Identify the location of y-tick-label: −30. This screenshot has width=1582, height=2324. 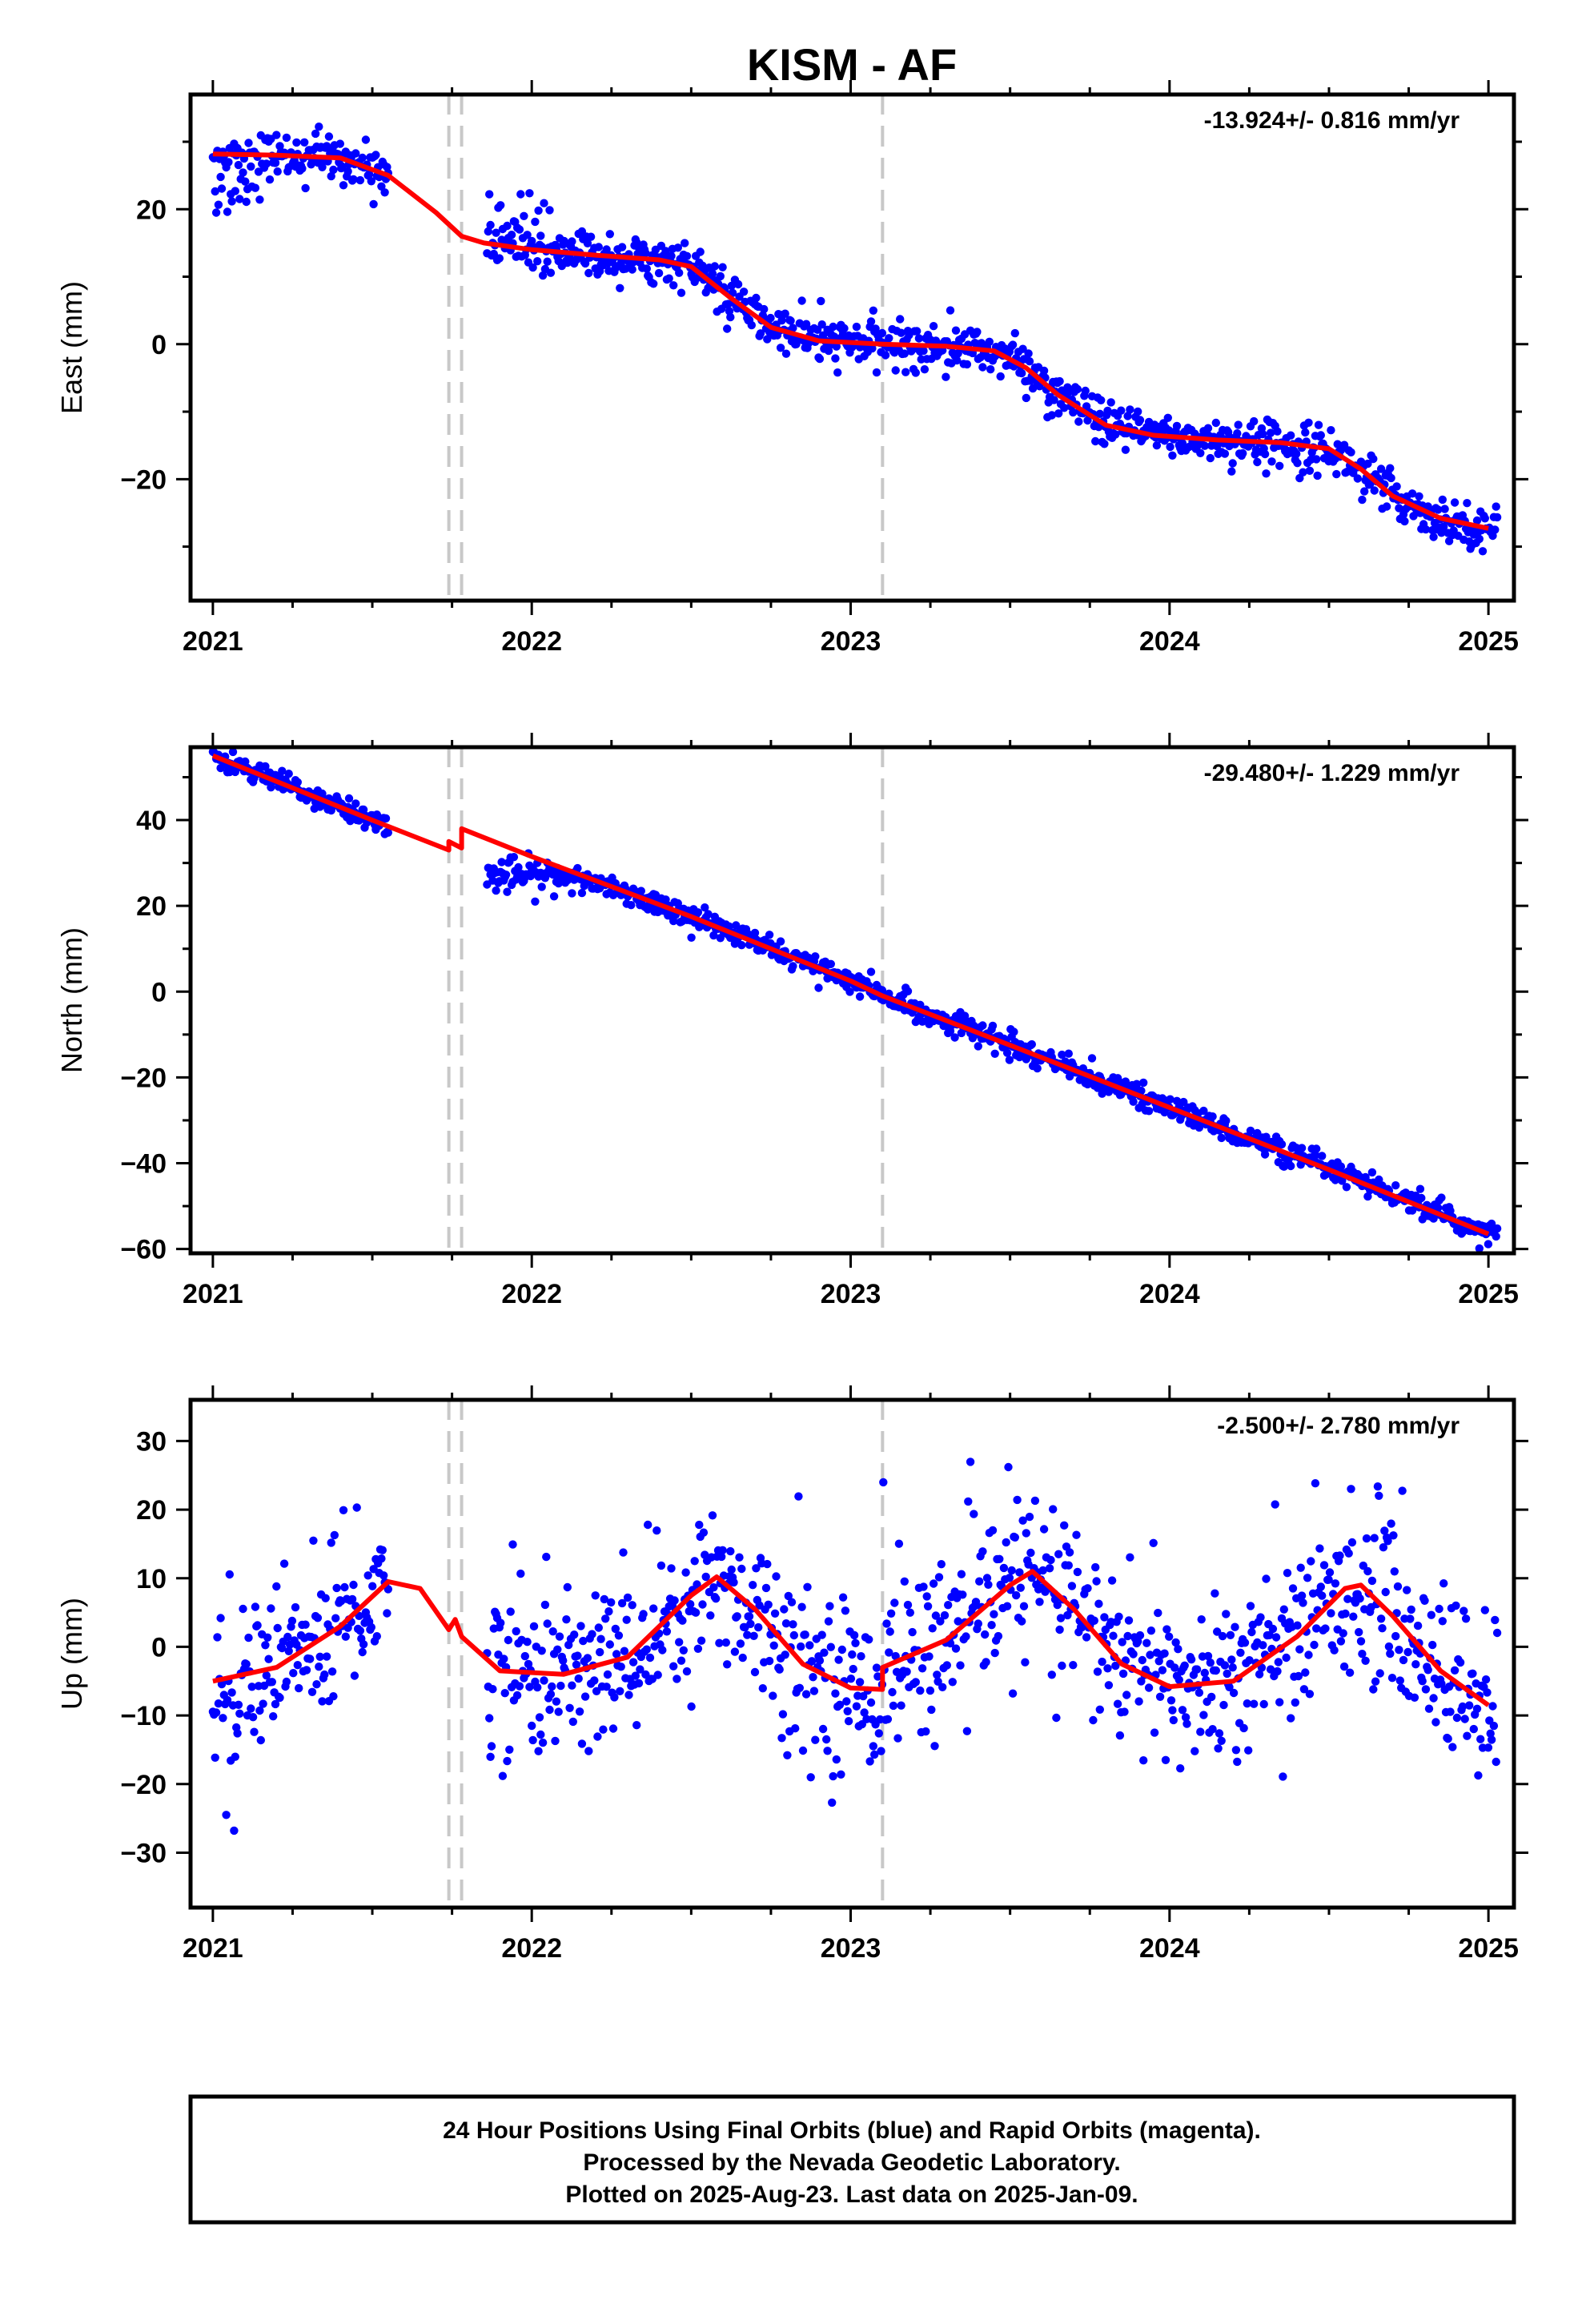
(144, 1853).